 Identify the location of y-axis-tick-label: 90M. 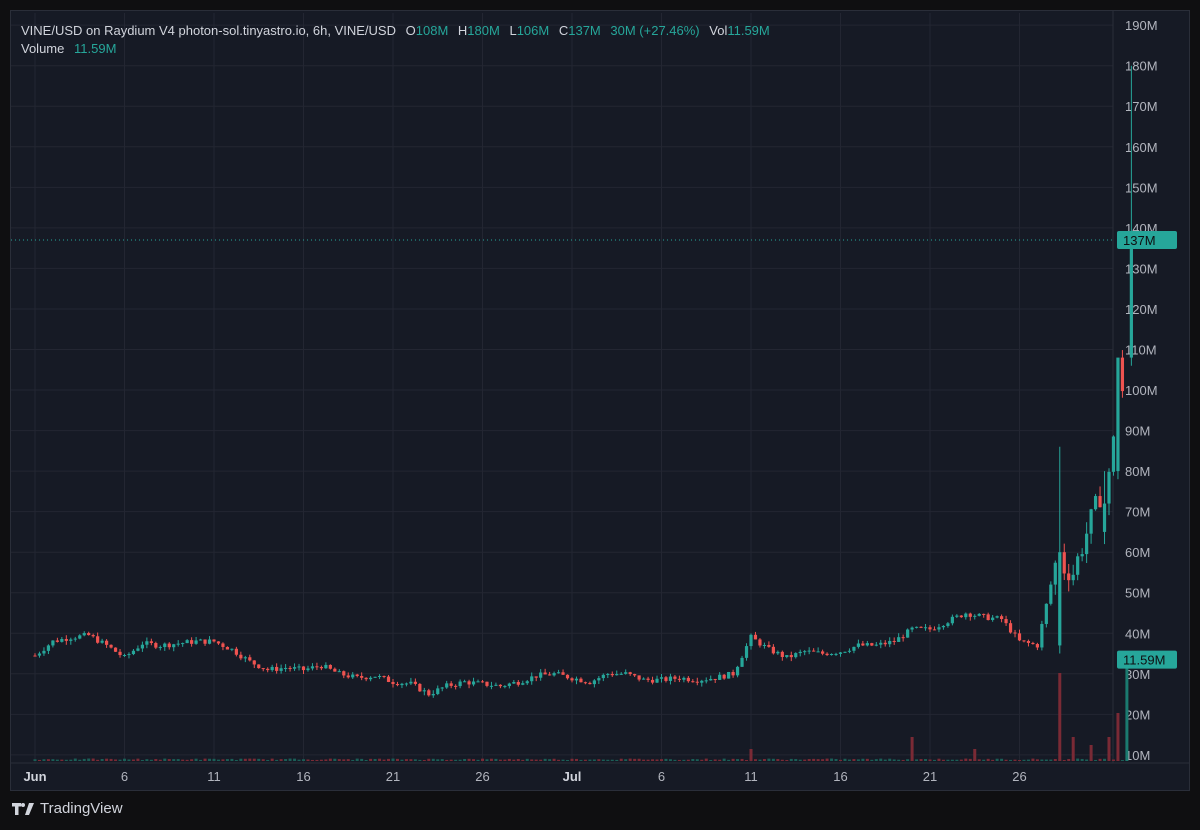
(1137, 431).